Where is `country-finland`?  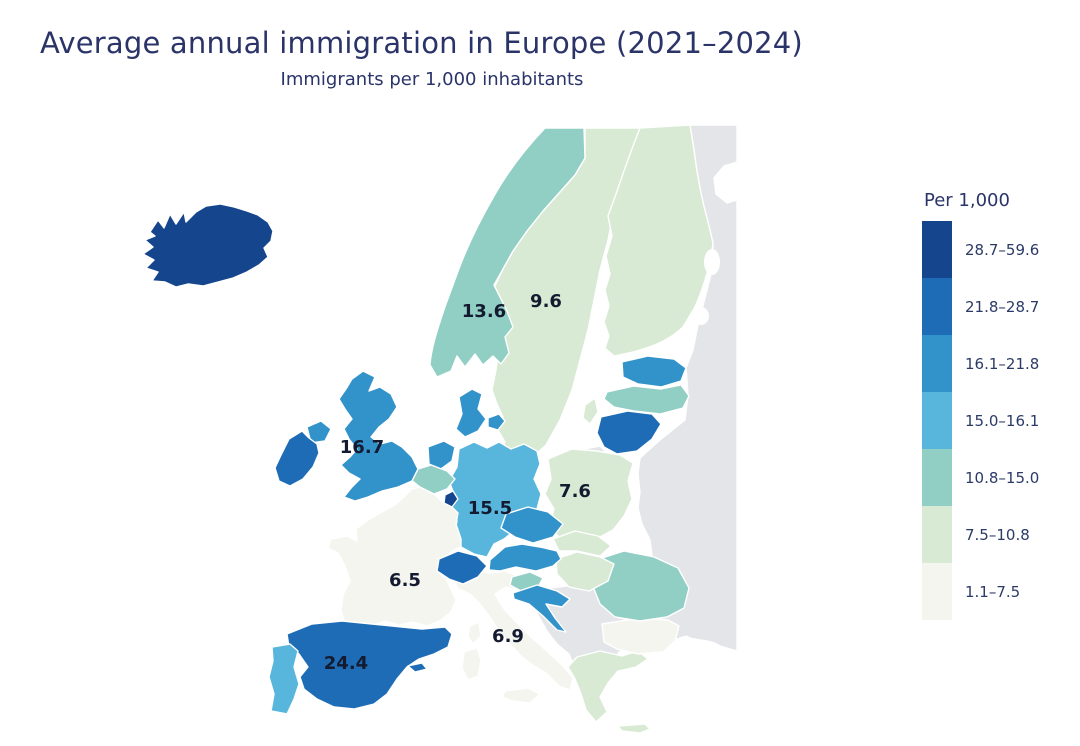
country-finland is located at coordinates (658, 240).